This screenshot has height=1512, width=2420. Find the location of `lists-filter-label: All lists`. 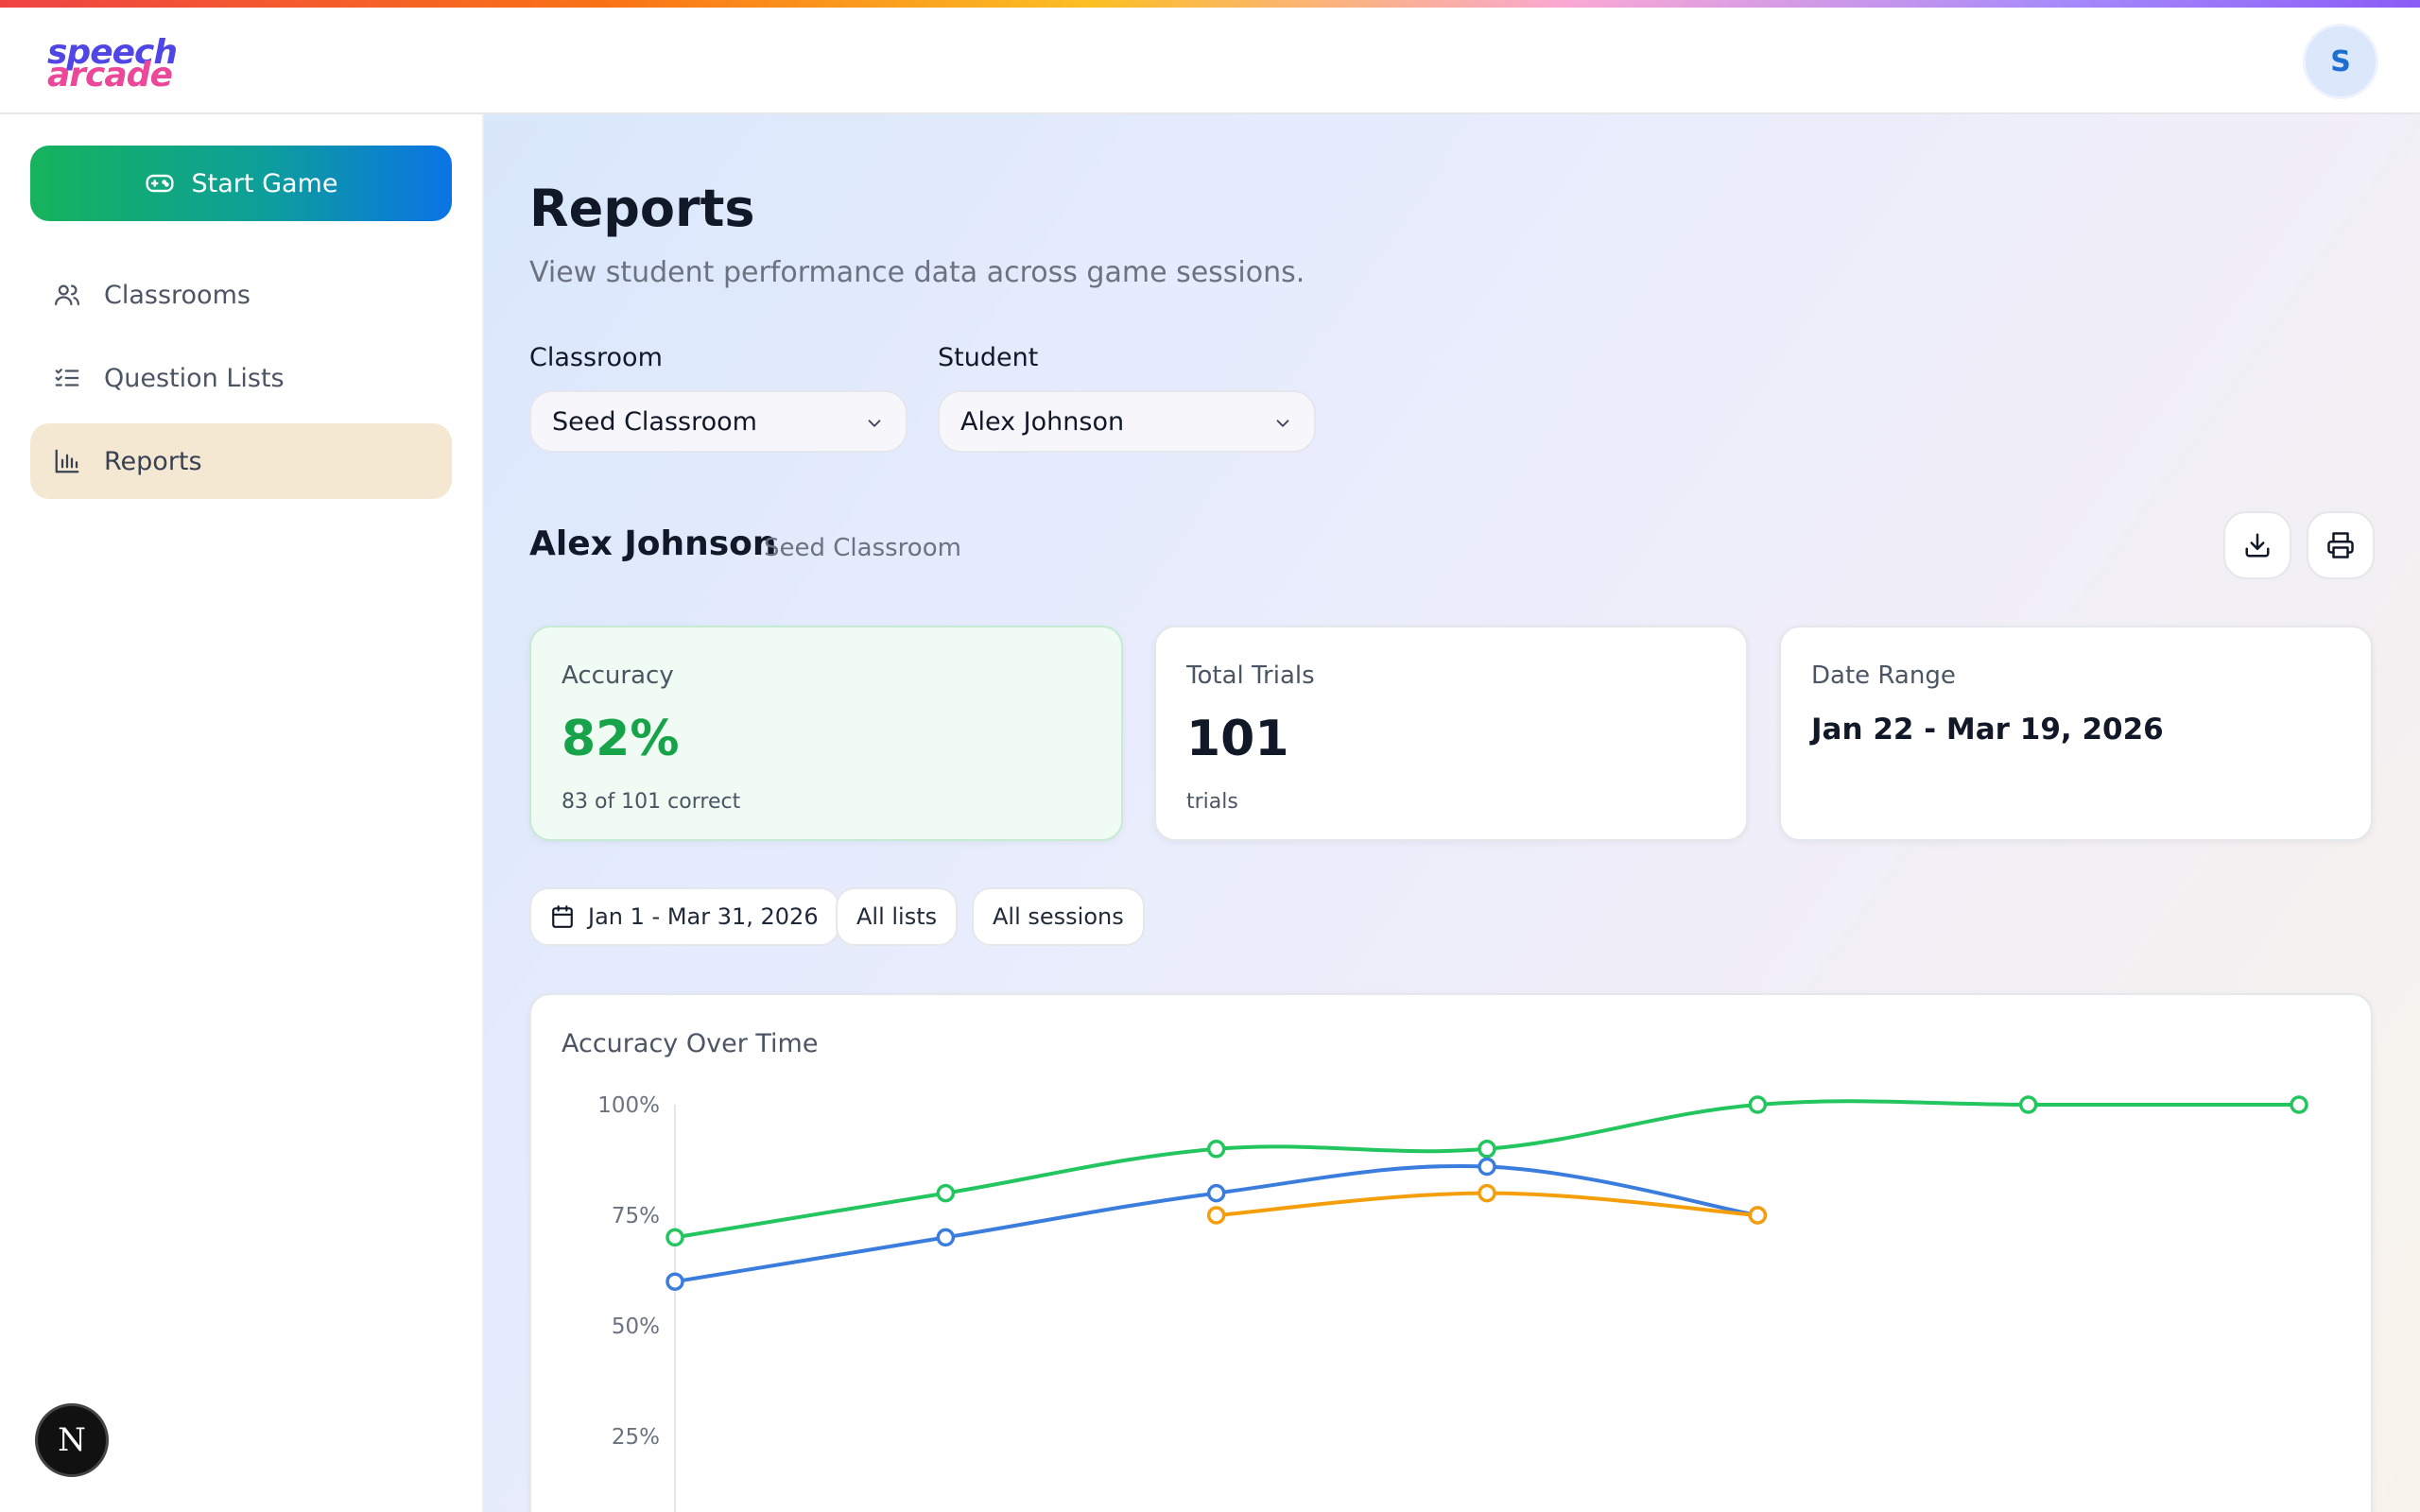

lists-filter-label: All lists is located at coordinates (897, 916).